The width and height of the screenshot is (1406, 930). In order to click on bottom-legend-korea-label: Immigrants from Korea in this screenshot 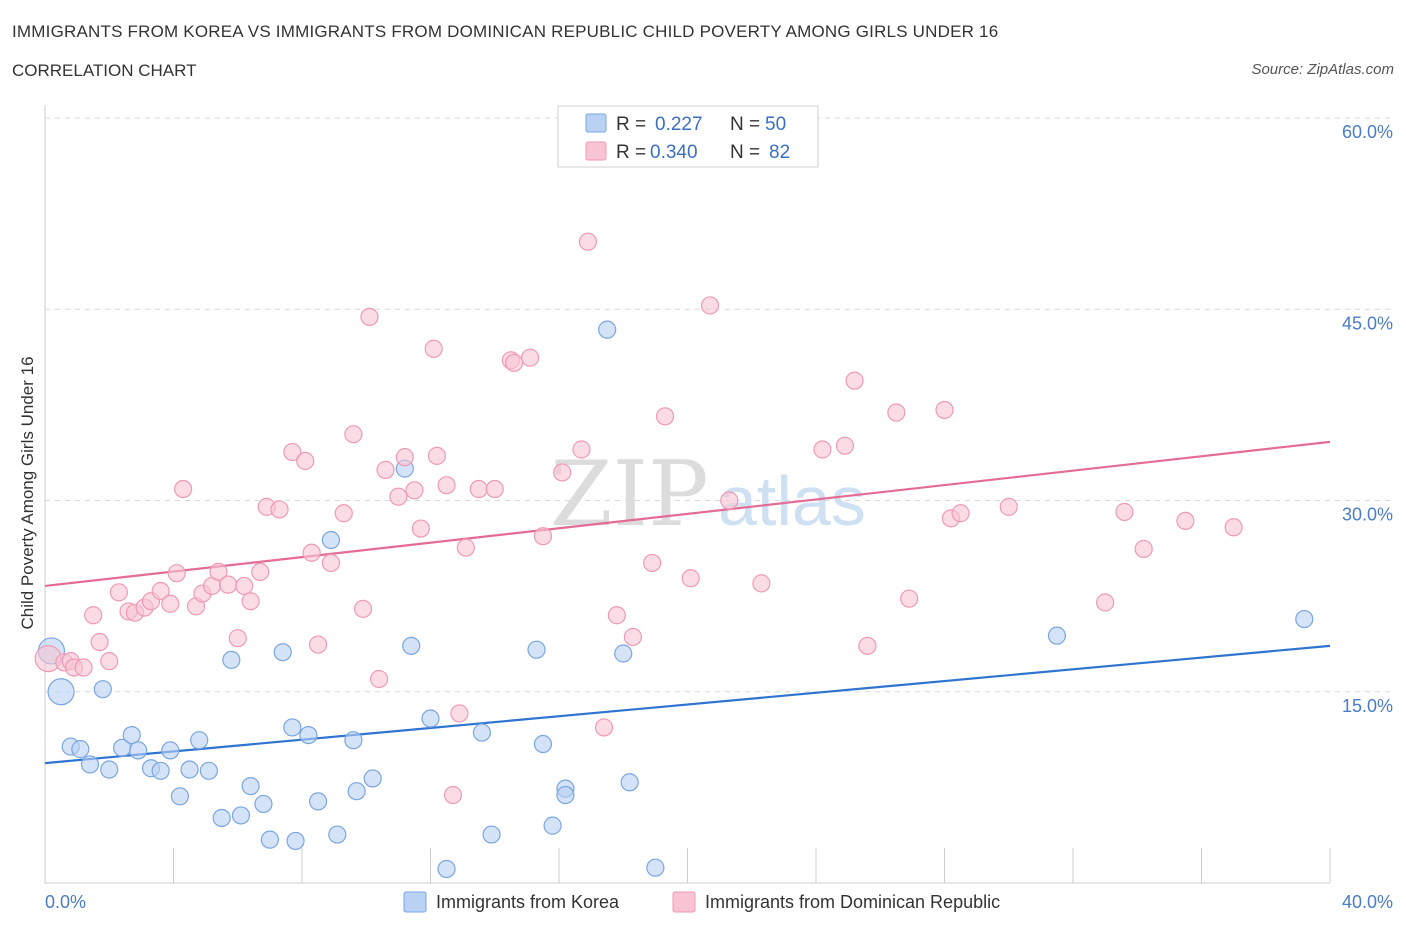, I will do `click(528, 902)`.